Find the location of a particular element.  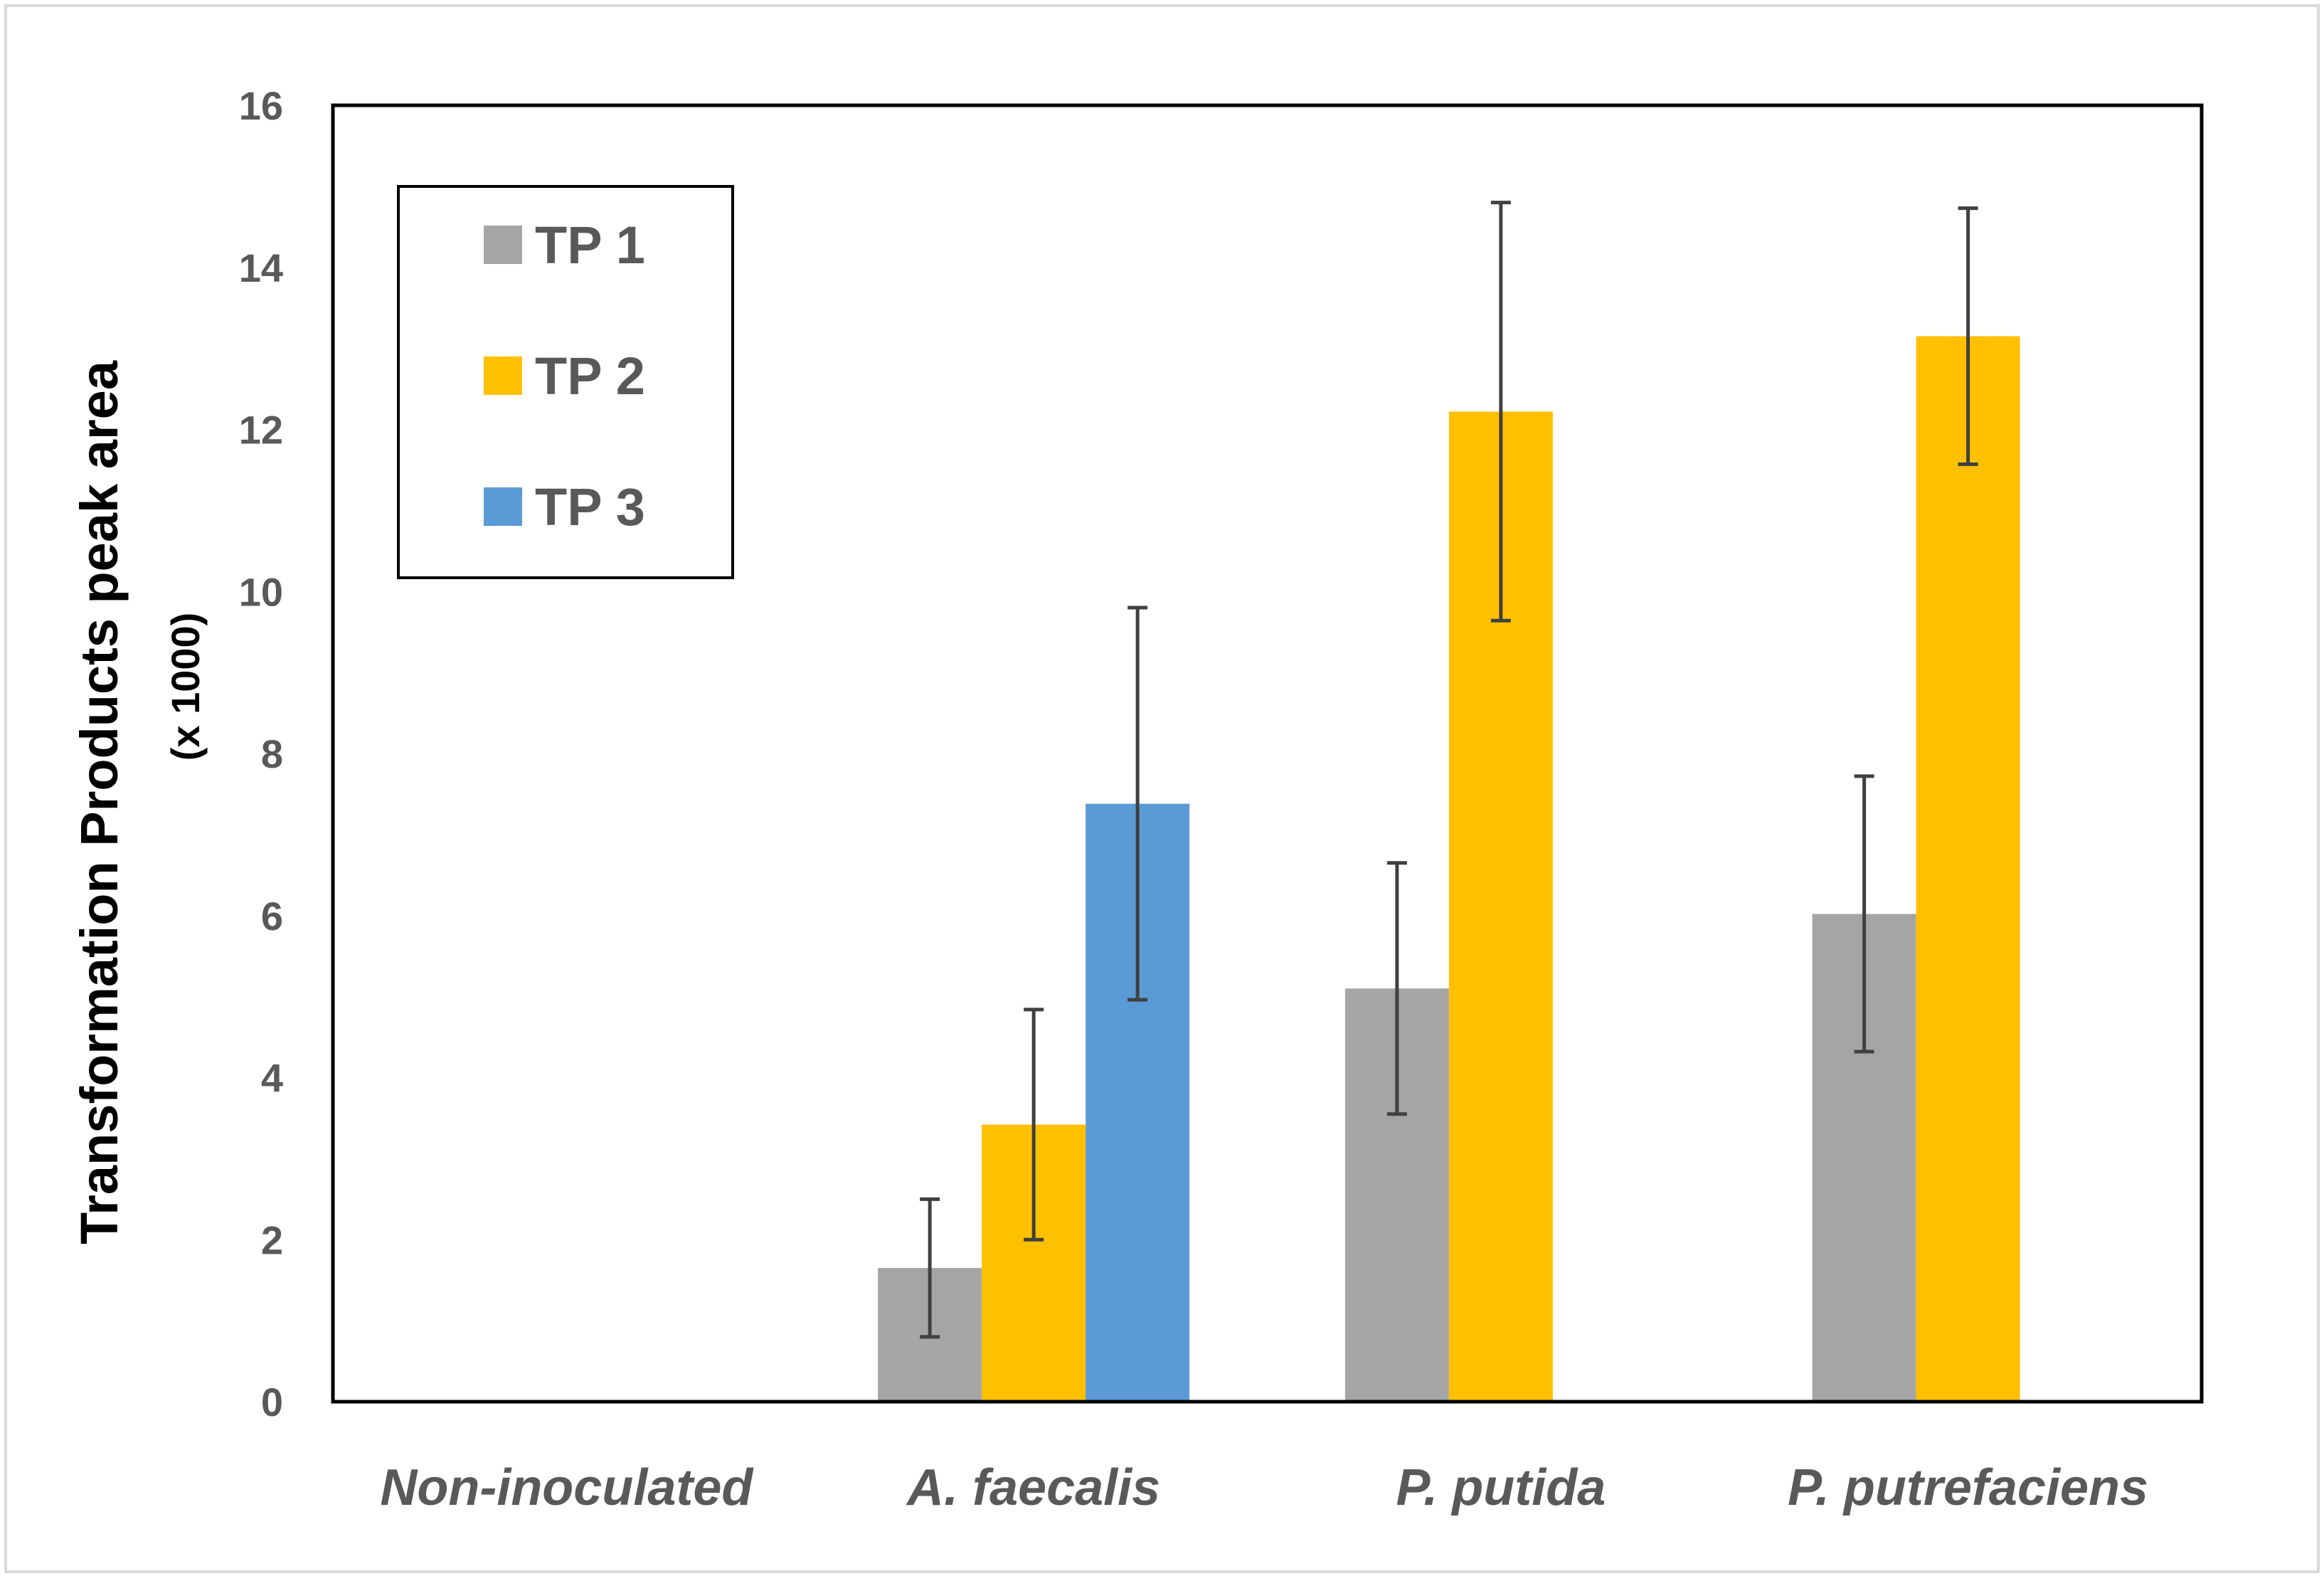

y-tick-label: 14 is located at coordinates (261, 267).